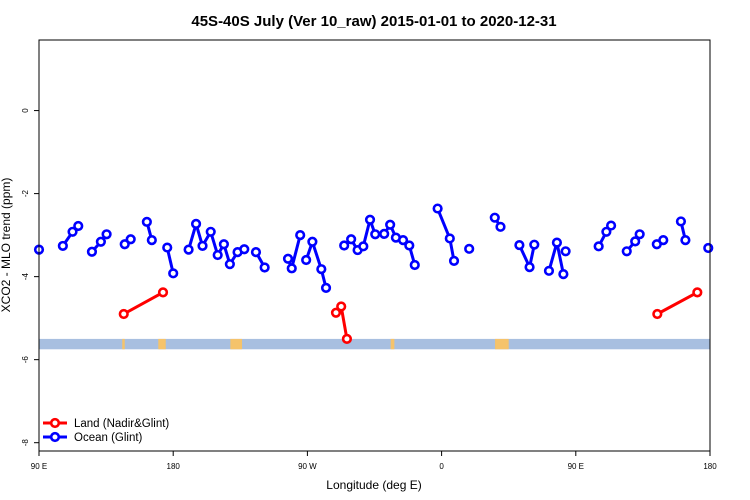 This screenshot has height=500, width=750. What do you see at coordinates (373, 485) in the screenshot?
I see `x-axis-label: Longitude (deg E)` at bounding box center [373, 485].